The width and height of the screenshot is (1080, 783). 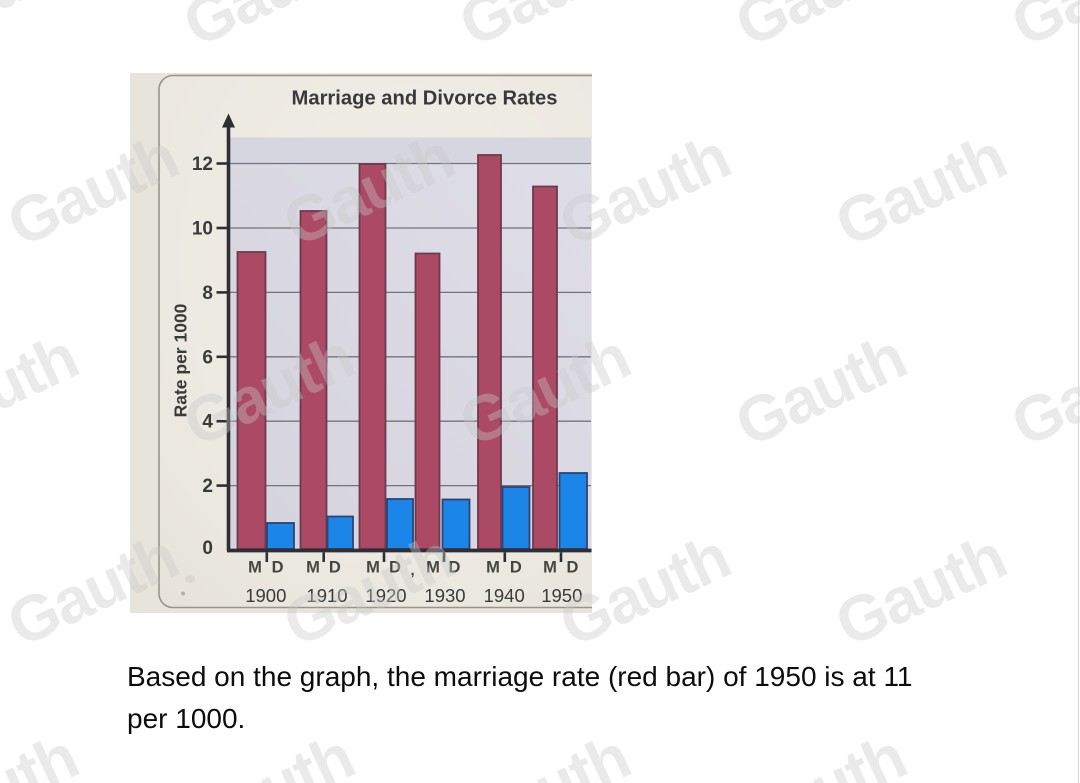 I want to click on svg-text: 4, so click(x=207, y=422).